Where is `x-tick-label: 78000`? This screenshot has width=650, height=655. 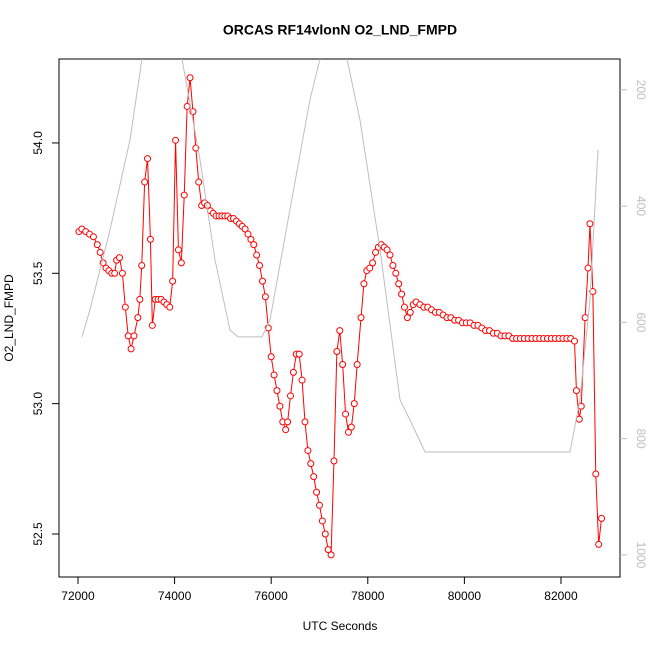
x-tick-label: 78000 is located at coordinates (368, 596).